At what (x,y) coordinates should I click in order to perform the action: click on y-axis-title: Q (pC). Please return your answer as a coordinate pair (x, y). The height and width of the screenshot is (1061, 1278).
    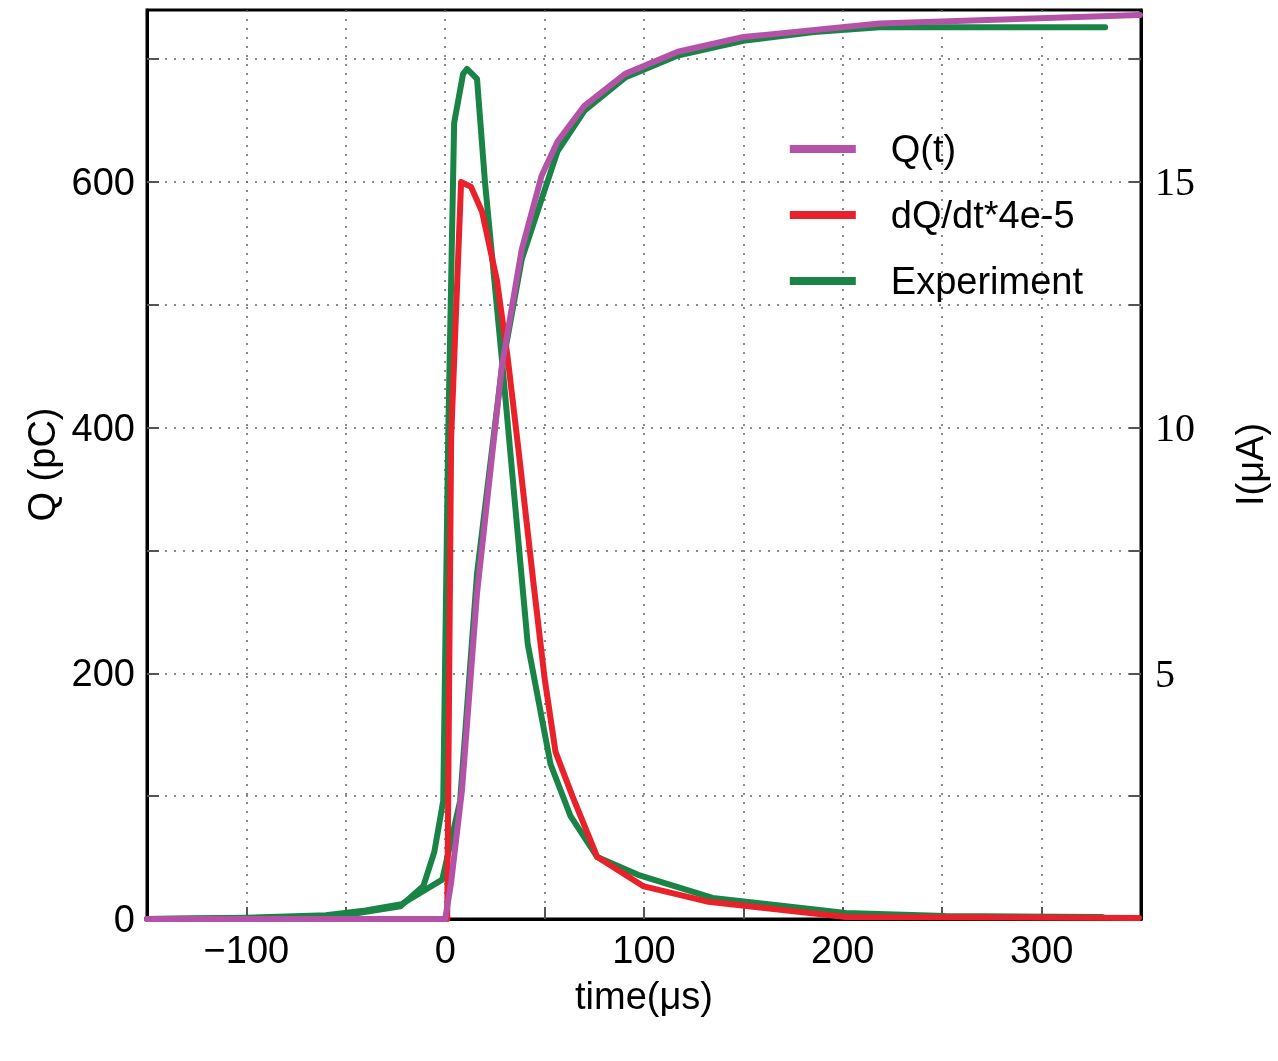
    Looking at the image, I should click on (41, 464).